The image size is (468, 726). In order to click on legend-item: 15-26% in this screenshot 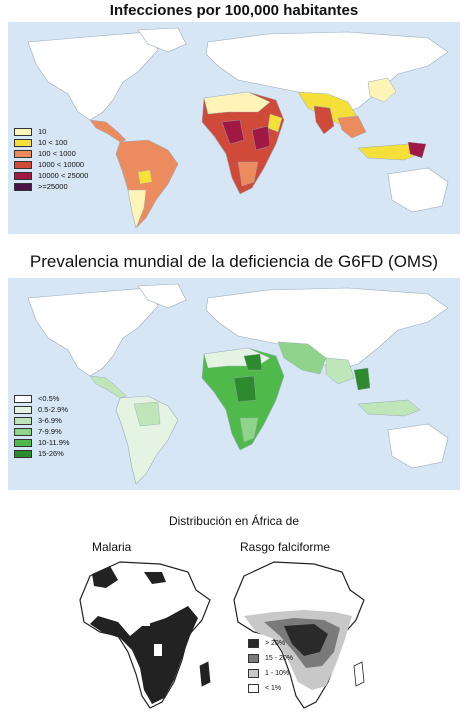, I will do `click(42, 453)`.